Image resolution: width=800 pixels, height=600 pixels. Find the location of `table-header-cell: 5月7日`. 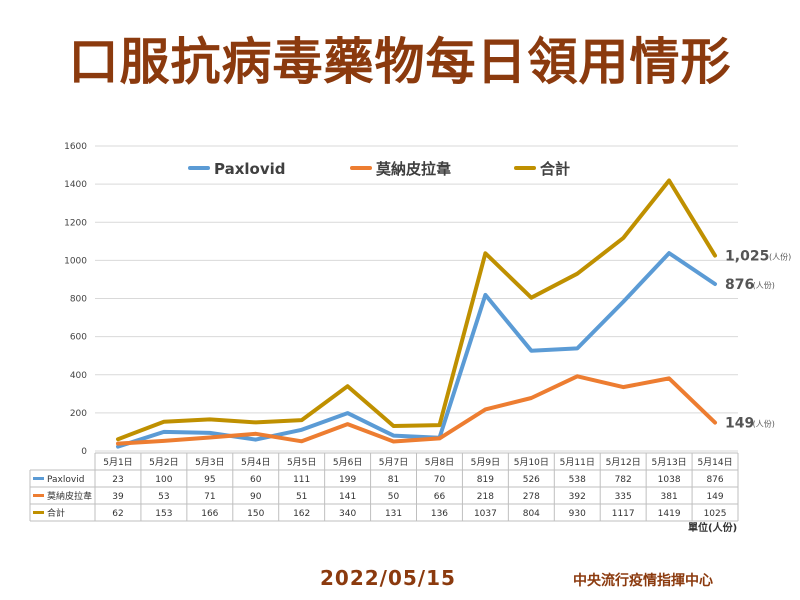

table-header-cell: 5月7日 is located at coordinates (393, 462).